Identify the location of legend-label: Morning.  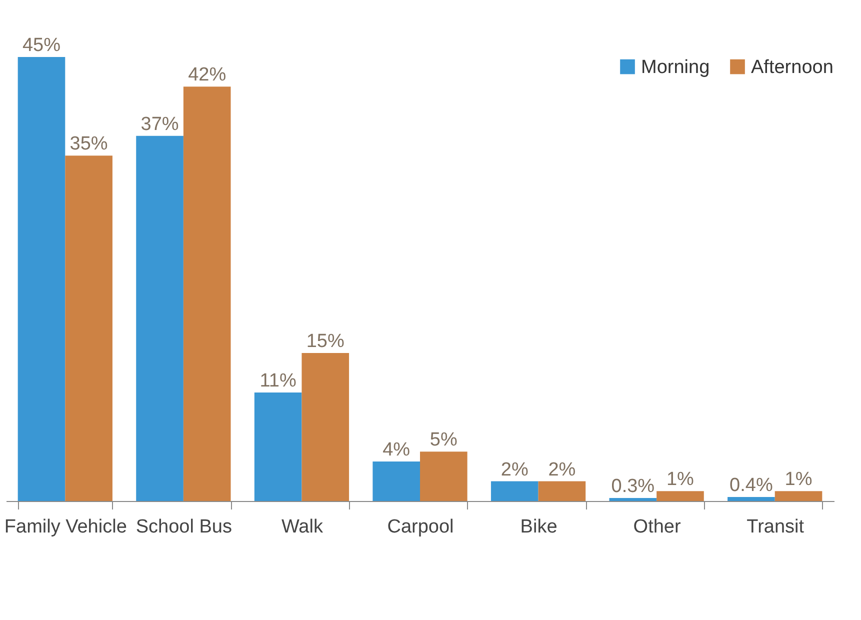
(675, 67).